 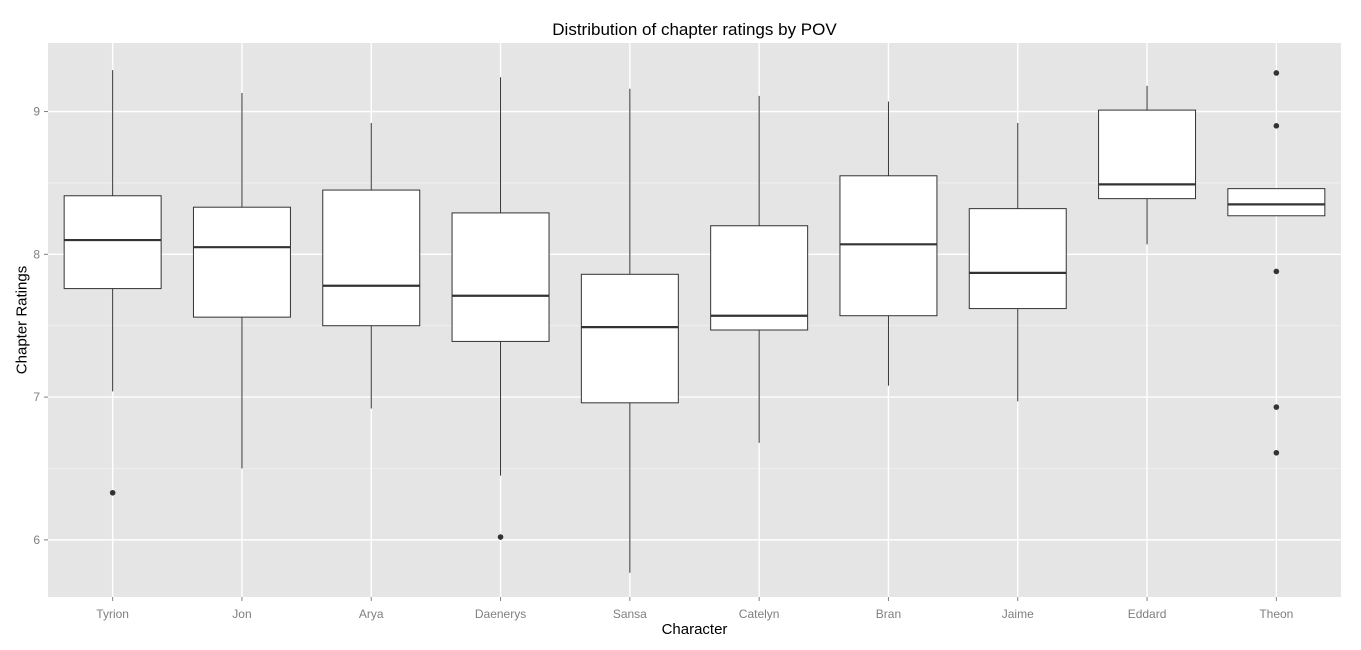 I want to click on chart-title: Distribution of chapter ratings by POV, so click(x=694, y=29).